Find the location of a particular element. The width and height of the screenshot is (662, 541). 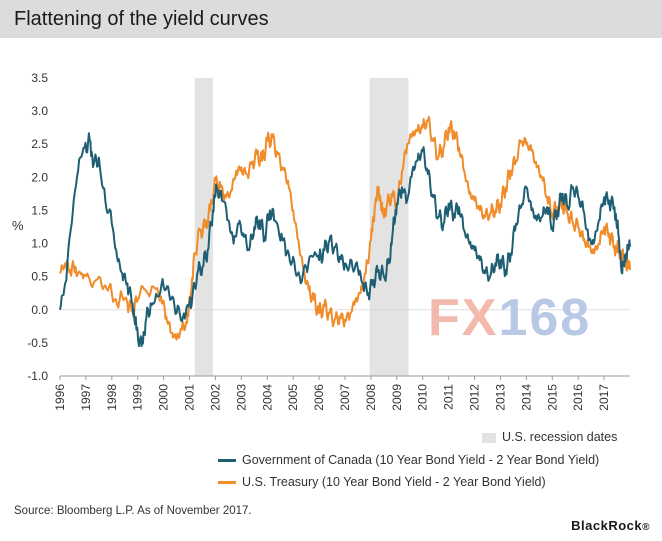

x-tick-label: 2006 is located at coordinates (319, 397).